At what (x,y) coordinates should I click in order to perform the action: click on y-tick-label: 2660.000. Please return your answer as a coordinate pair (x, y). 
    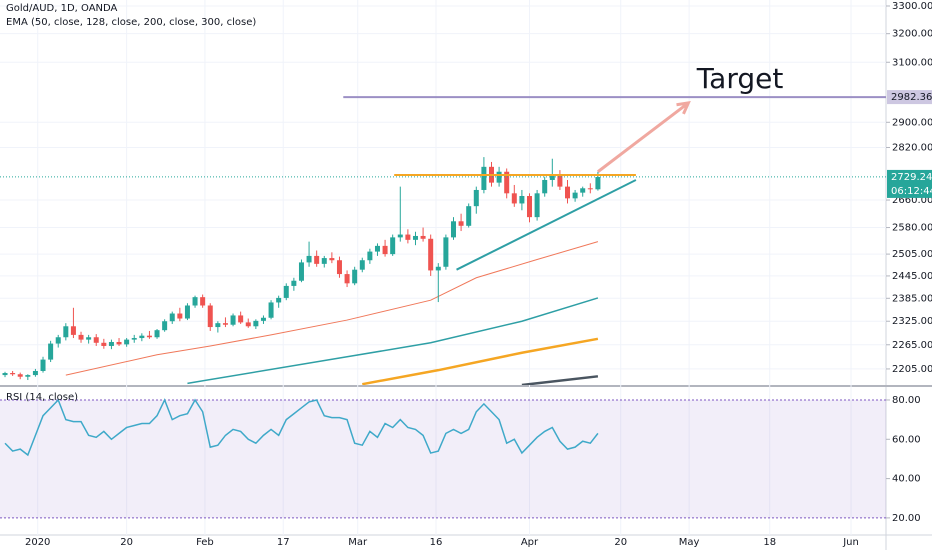
    Looking at the image, I should click on (912, 200).